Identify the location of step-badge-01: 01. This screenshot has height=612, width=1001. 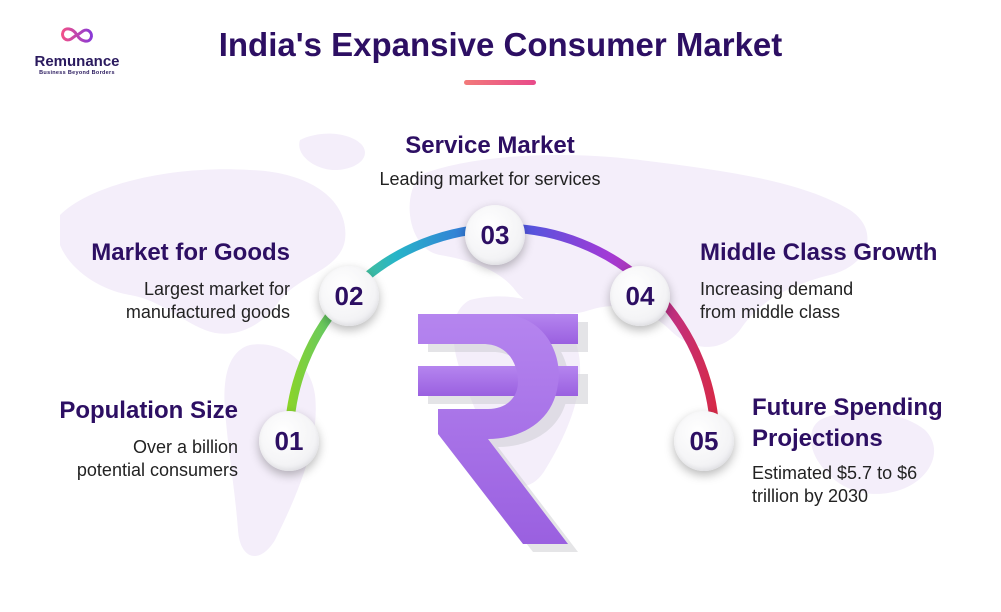
(289, 441).